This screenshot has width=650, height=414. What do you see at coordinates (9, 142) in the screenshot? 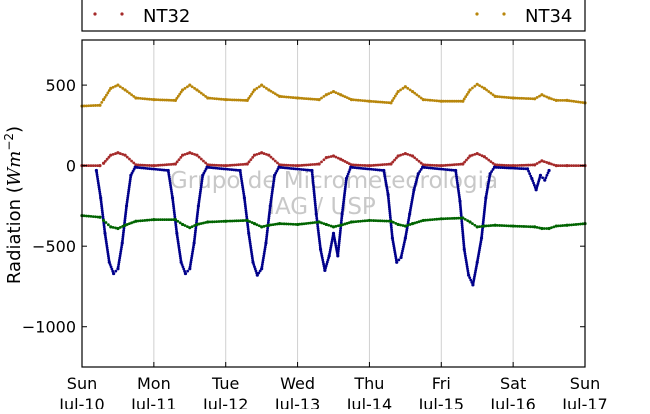
I see `y-axis-label-exponent: −2` at bounding box center [9, 142].